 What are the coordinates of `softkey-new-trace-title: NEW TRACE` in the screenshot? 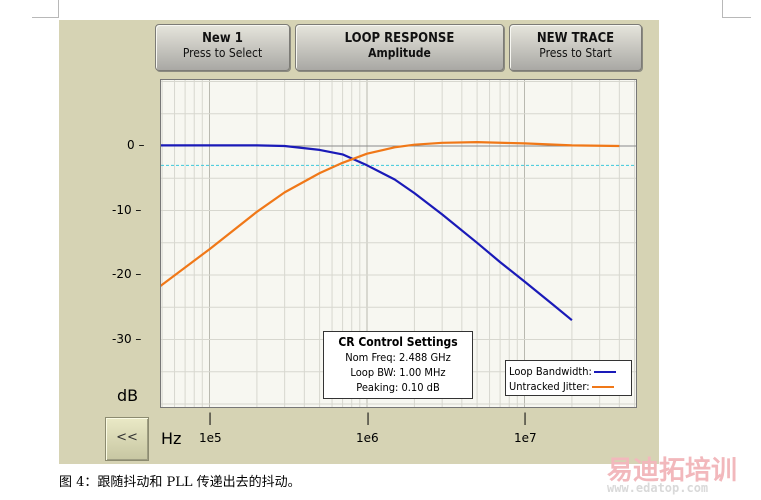 It's located at (575, 38).